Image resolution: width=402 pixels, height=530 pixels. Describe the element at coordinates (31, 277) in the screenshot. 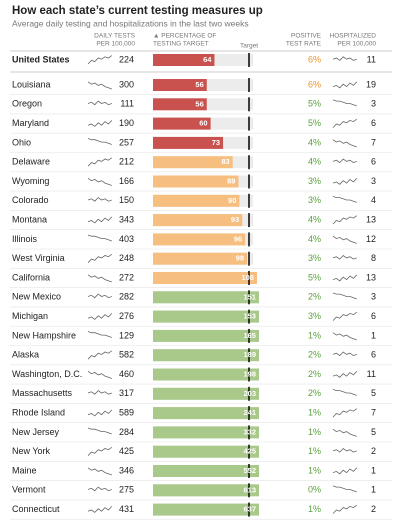

I see `state-name: California` at that location.